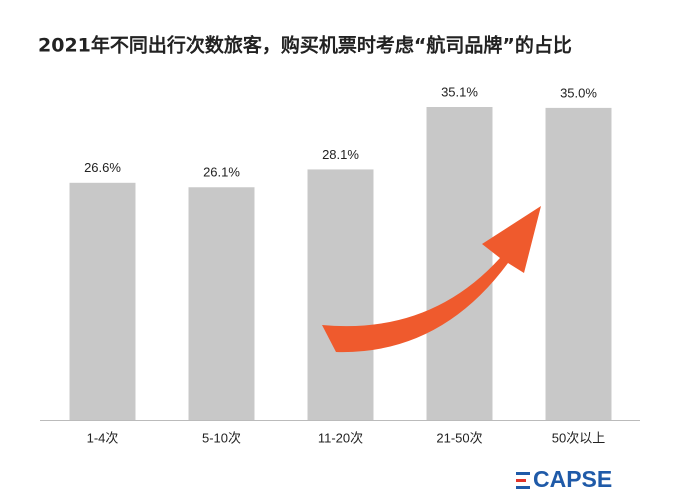 This screenshot has width=676, height=504. I want to click on x-tick-label: 11-20次, so click(340, 437).